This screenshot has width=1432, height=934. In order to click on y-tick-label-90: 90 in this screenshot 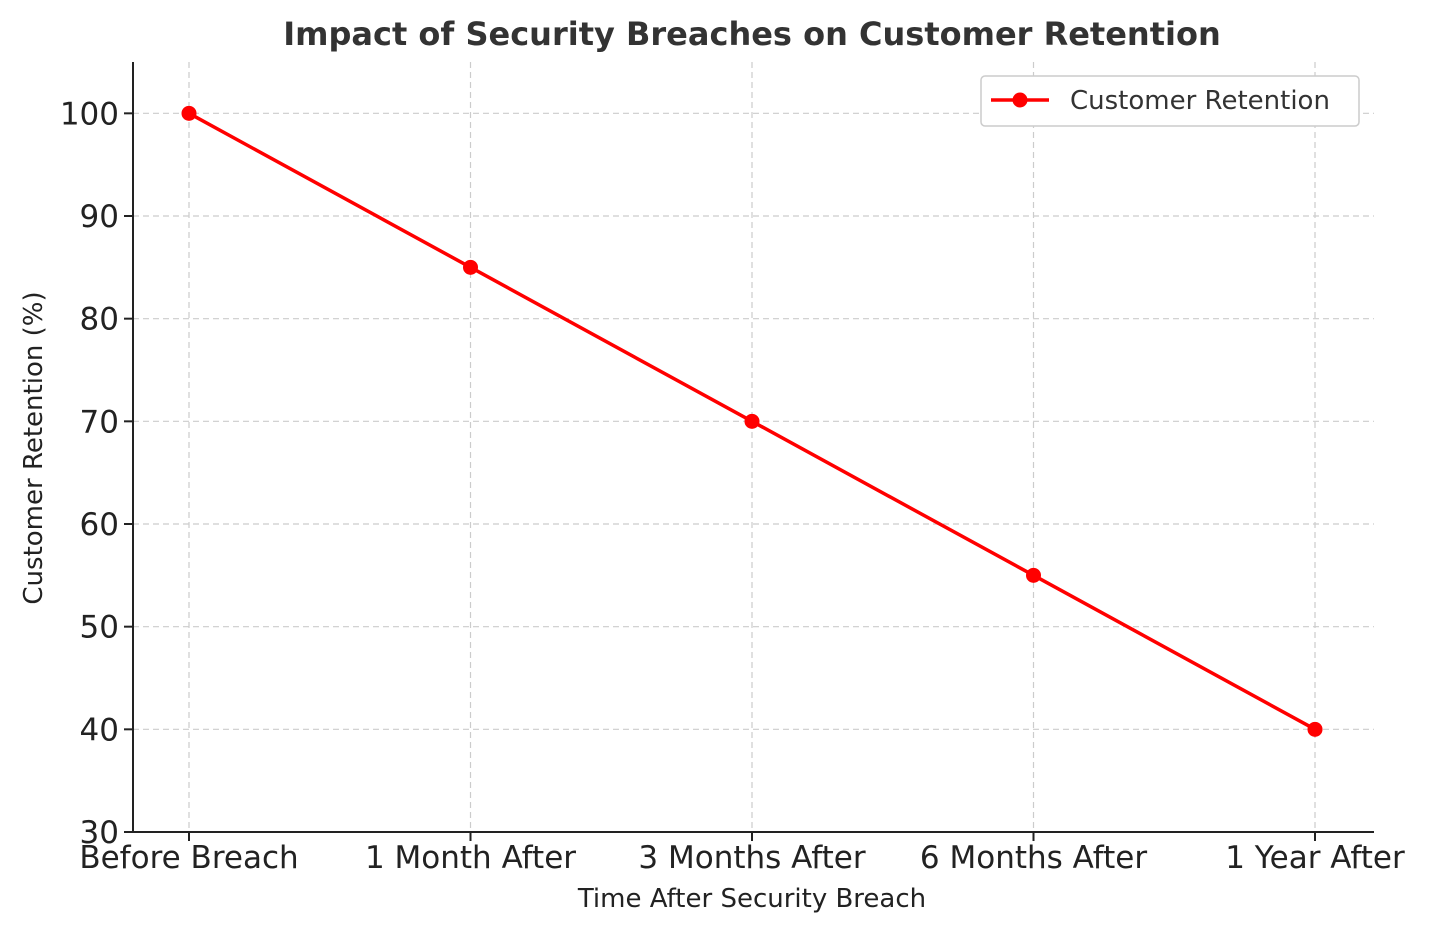, I will do `click(99, 217)`.